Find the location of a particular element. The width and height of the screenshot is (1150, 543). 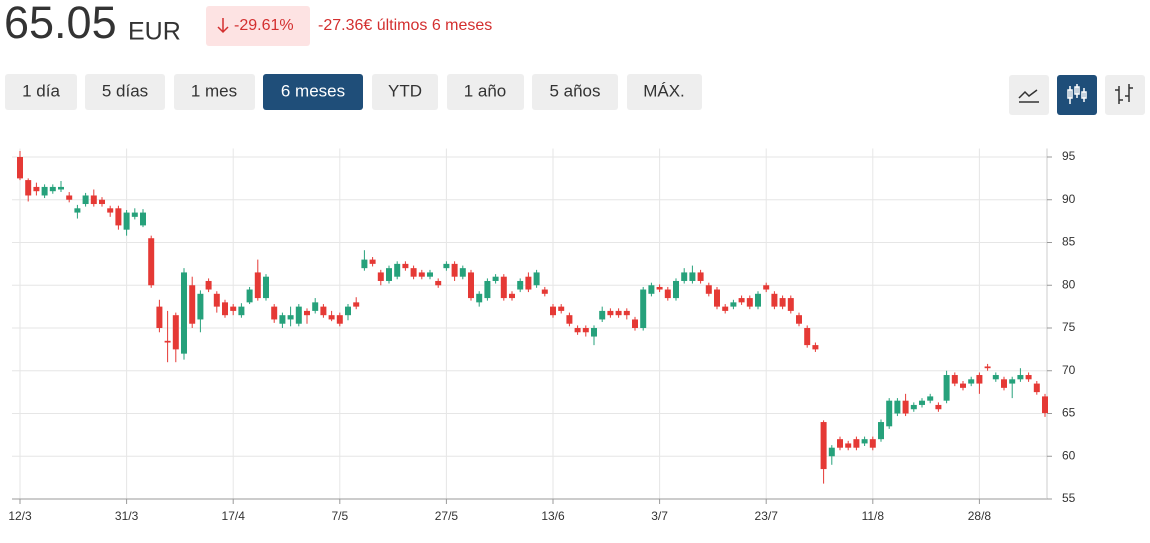

range-button-label: MÁX. is located at coordinates (664, 90).